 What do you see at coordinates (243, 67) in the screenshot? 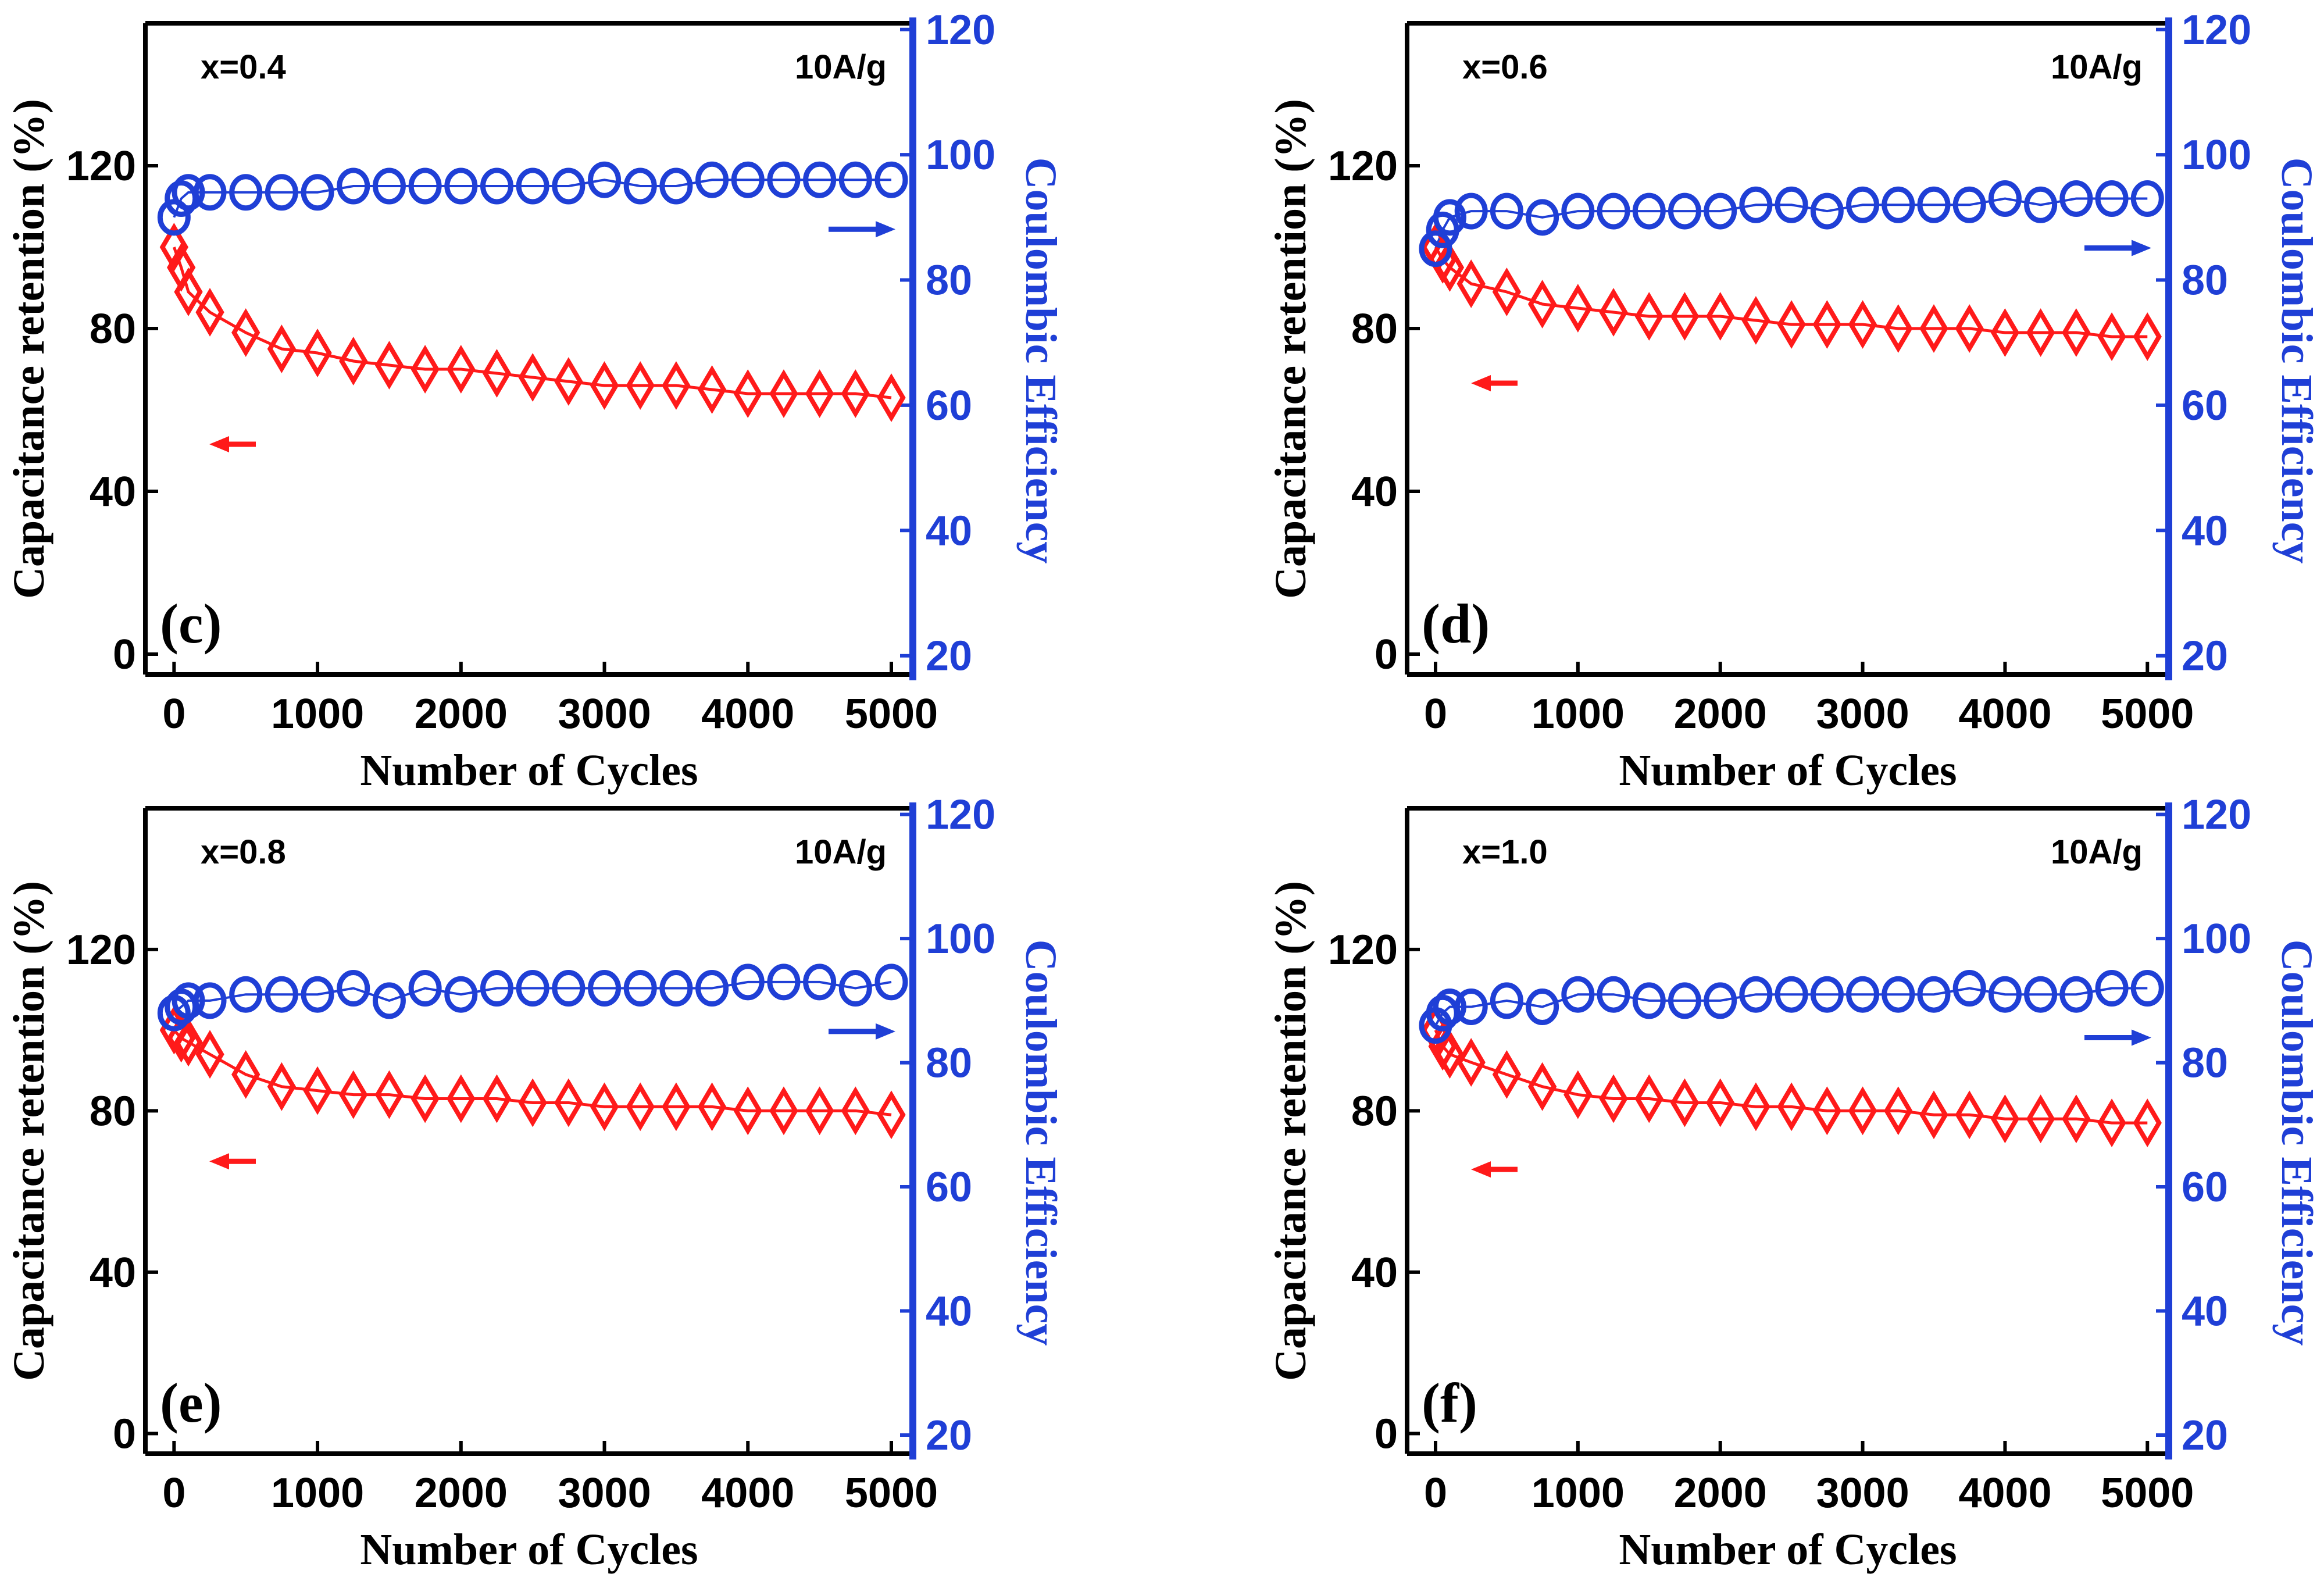
I see `composition-label: x=0.4` at bounding box center [243, 67].